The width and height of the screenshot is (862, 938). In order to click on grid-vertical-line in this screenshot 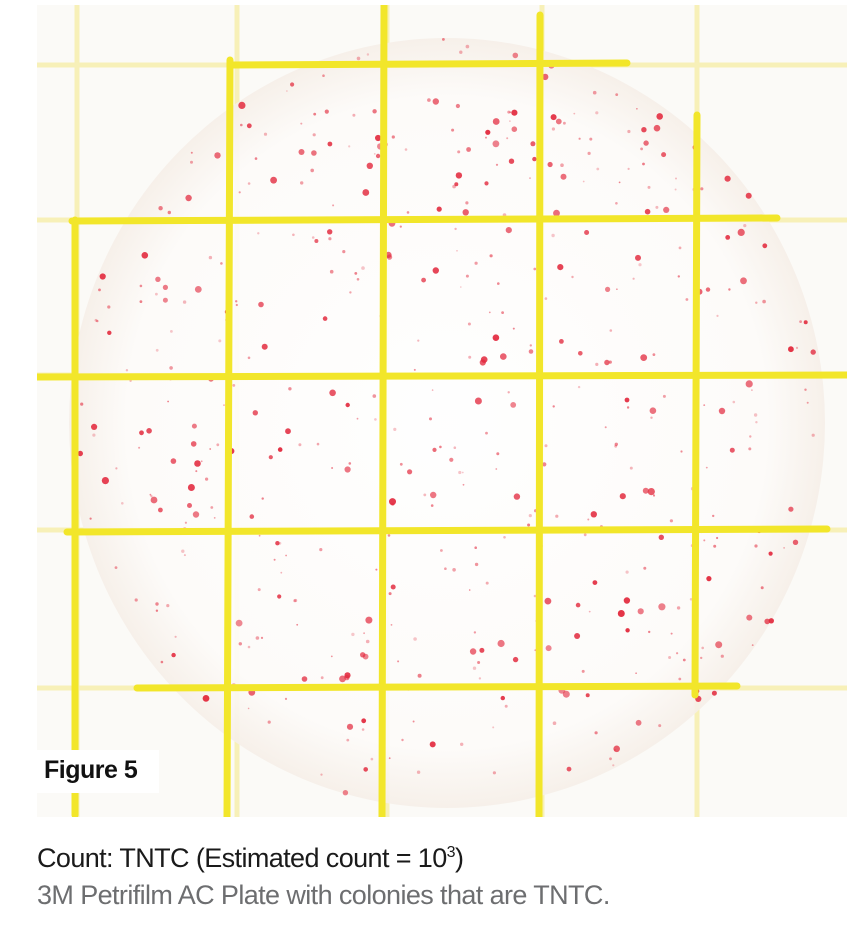, I will do `click(539, 414)`.